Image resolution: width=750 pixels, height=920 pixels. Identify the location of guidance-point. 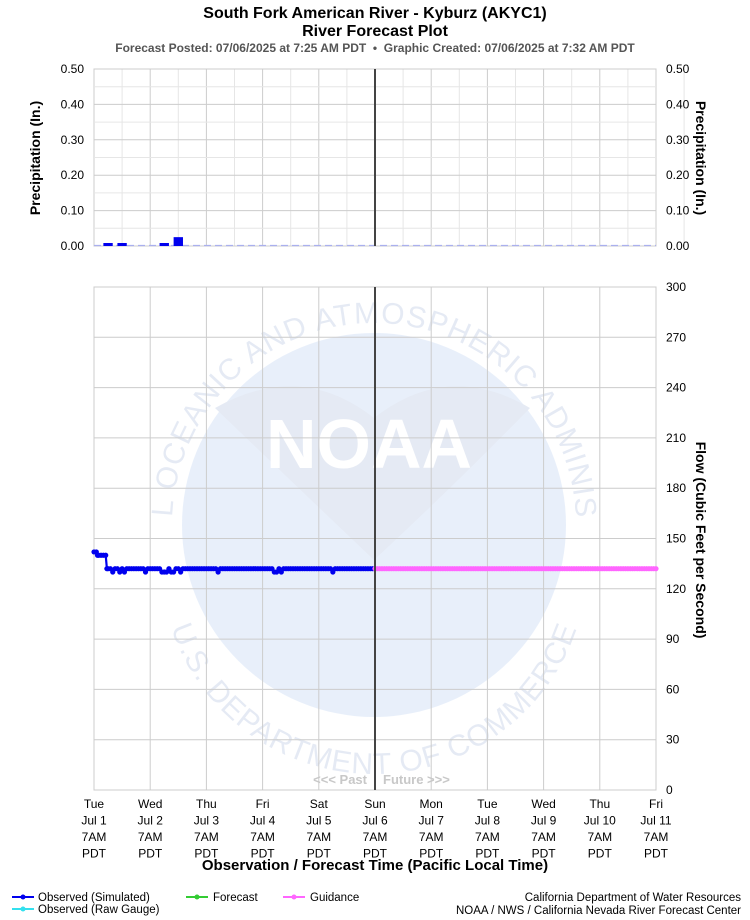
(656, 569).